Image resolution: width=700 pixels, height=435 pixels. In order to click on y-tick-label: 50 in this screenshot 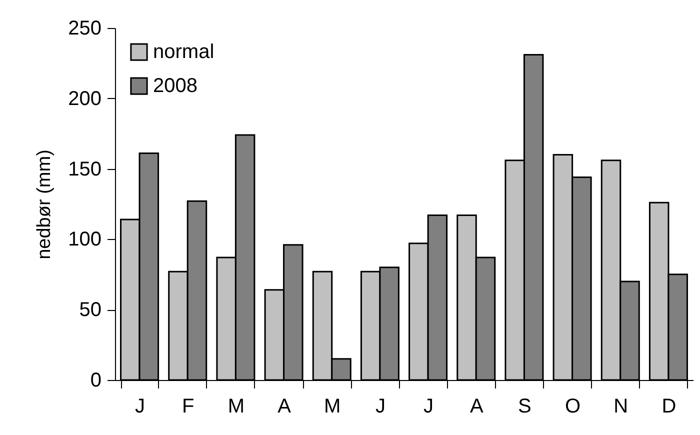, I will do `click(90, 310)`.